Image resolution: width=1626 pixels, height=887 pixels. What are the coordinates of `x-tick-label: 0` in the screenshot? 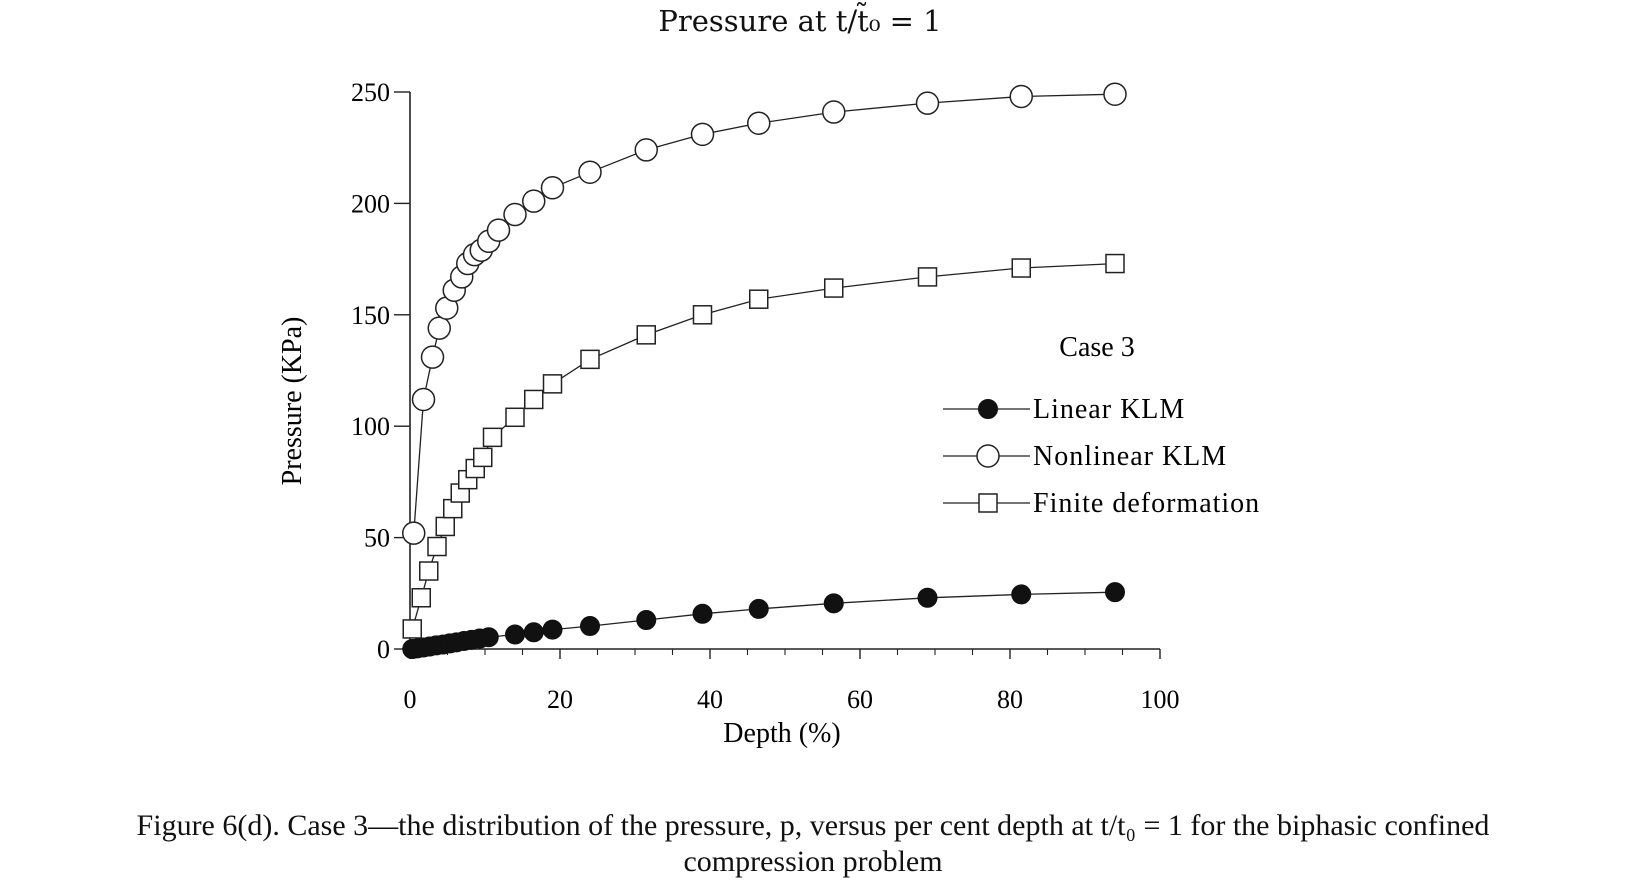 It's located at (410, 699).